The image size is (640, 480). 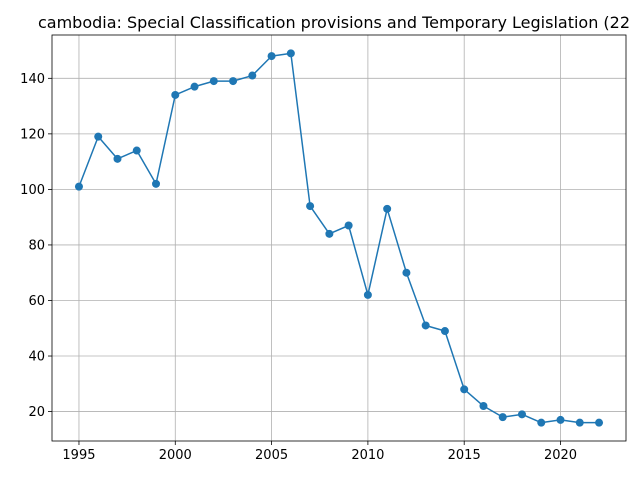 What do you see at coordinates (78, 455) in the screenshot?
I see `x-tick-label: 1995` at bounding box center [78, 455].